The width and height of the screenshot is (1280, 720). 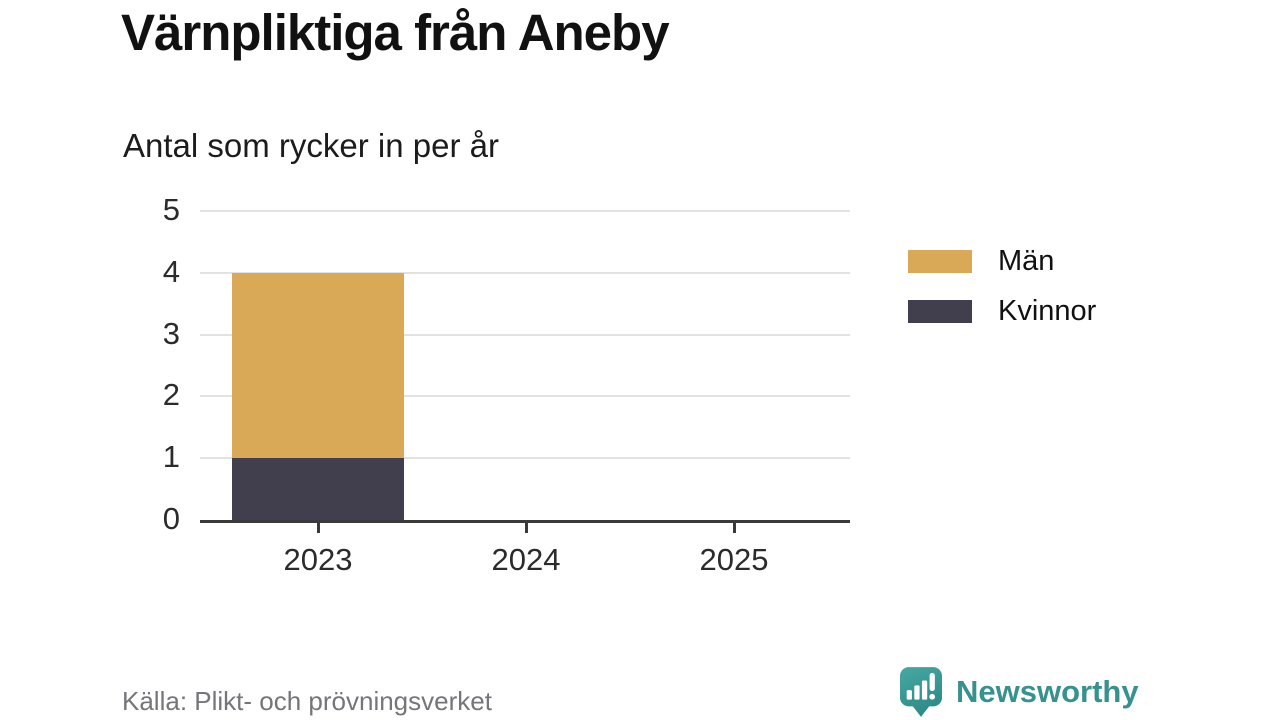 I want to click on newsworthy-wordmark: Newsworthy, so click(x=1047, y=691).